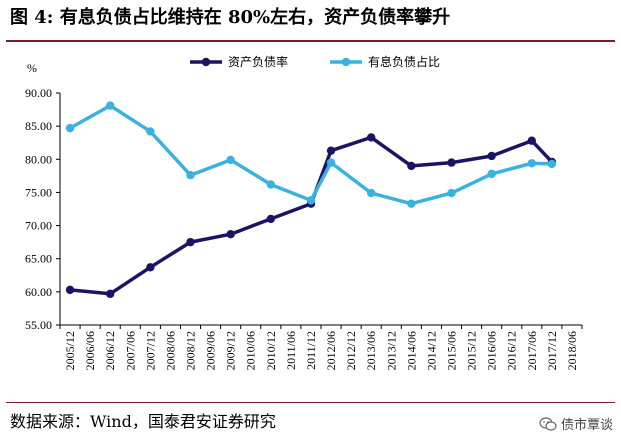 This screenshot has height=444, width=621. What do you see at coordinates (492, 350) in the screenshot?
I see `x-tick-label: 2016/06` at bounding box center [492, 350].